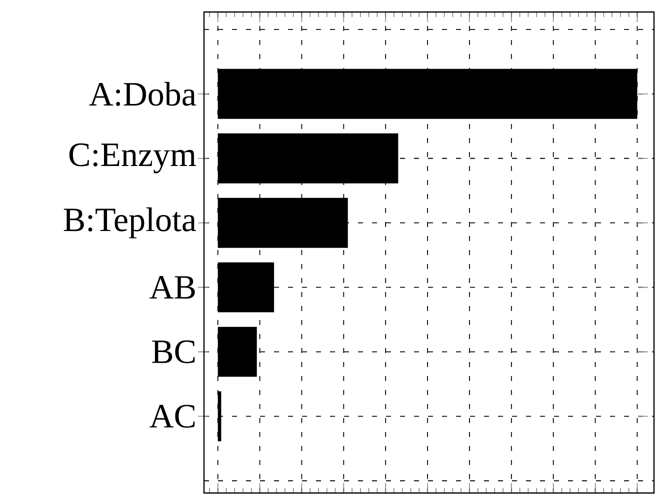 The image size is (658, 496). Describe the element at coordinates (172, 287) in the screenshot. I see `y-tick-label: AB` at that location.